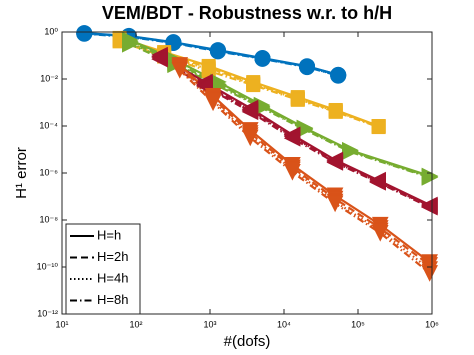 Image resolution: width=474 pixels, height=355 pixels. What do you see at coordinates (209, 324) in the screenshot?
I see `x-tick-label: 10³` at bounding box center [209, 324].